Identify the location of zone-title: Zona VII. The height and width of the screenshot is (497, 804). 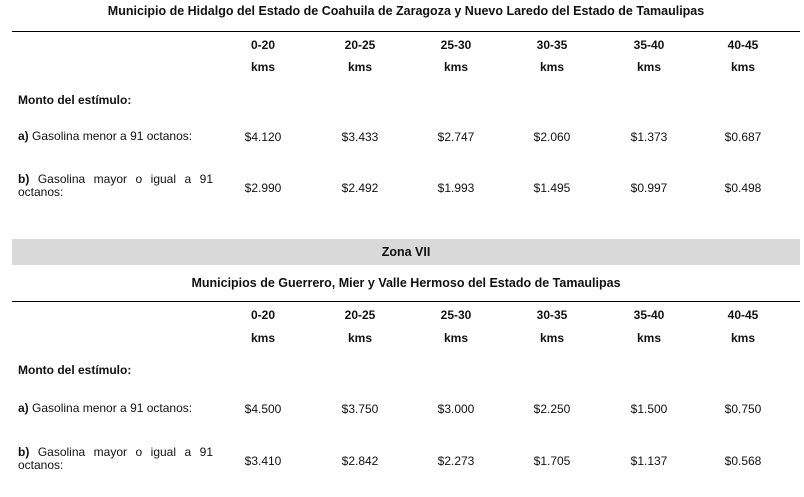
(406, 252).